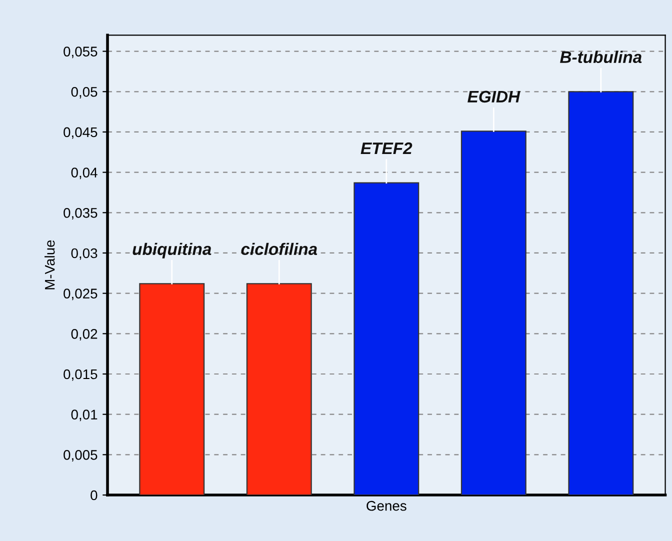  Describe the element at coordinates (81, 214) in the screenshot. I see `y-tick-label: 0,035` at that location.